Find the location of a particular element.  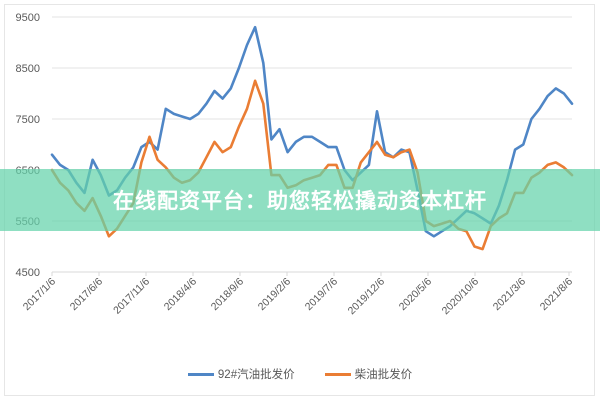

y-tick-label: 7500 is located at coordinates (28, 120).